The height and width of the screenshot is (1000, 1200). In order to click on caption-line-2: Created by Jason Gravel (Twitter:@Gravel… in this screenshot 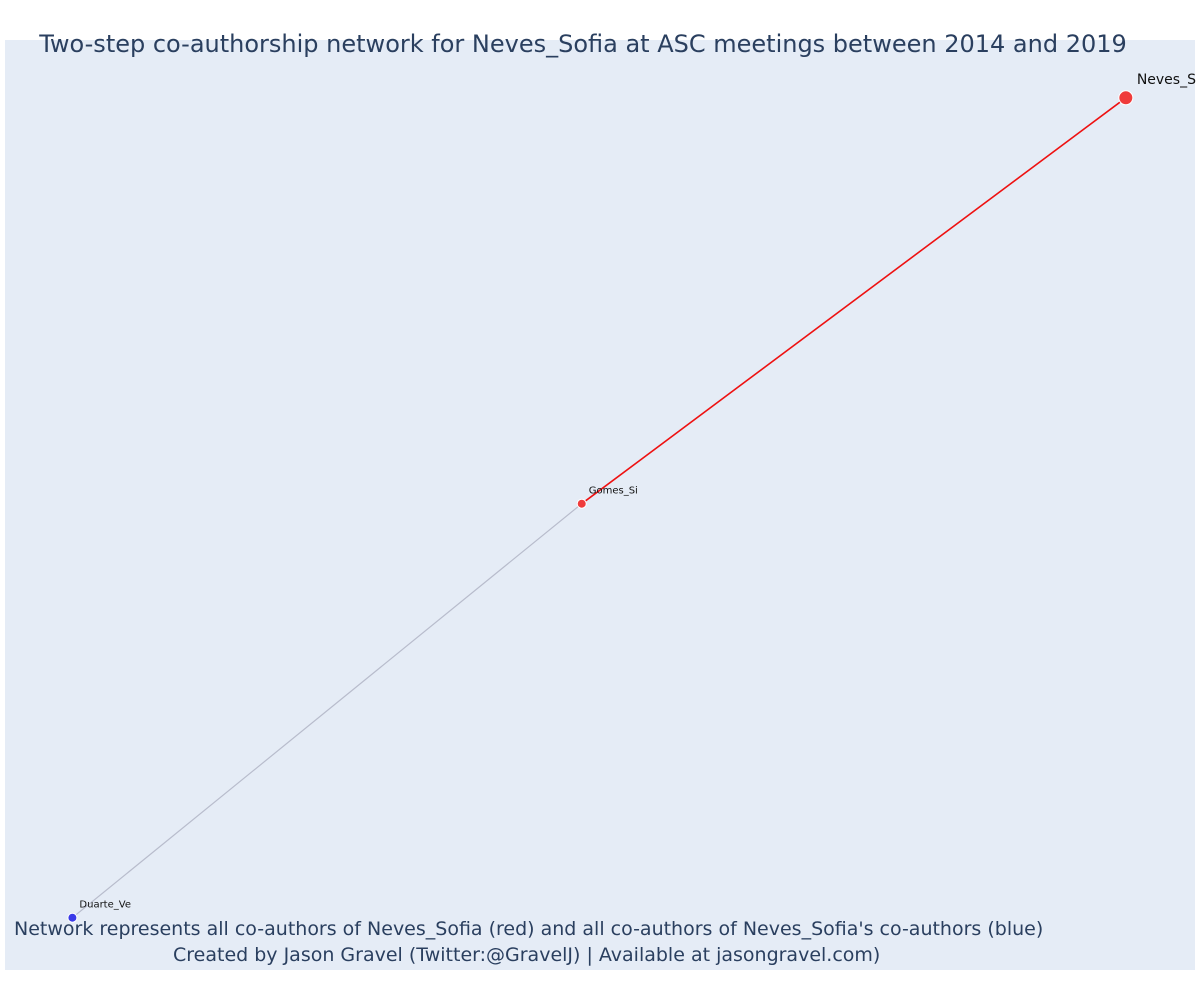, I will do `click(527, 955)`.